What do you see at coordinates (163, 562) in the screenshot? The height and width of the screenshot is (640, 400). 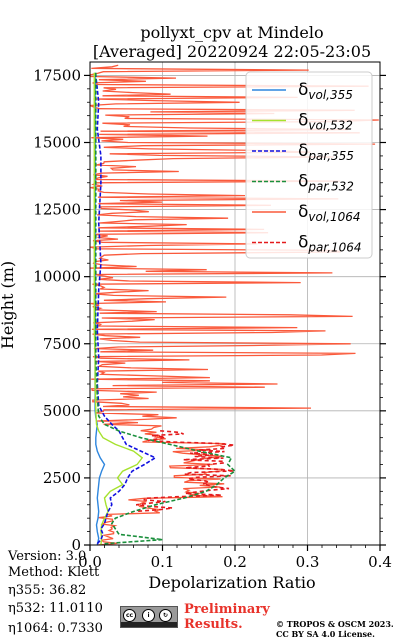 I see `x-tick-label: 0.1` at bounding box center [163, 562].